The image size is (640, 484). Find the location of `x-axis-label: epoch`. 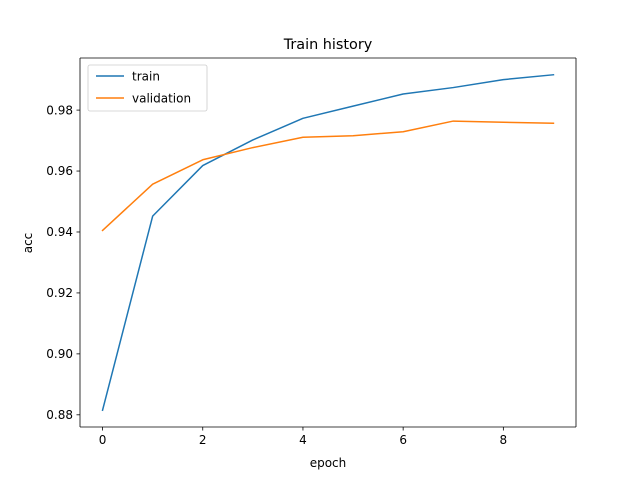

x-axis-label: epoch is located at coordinates (328, 463).